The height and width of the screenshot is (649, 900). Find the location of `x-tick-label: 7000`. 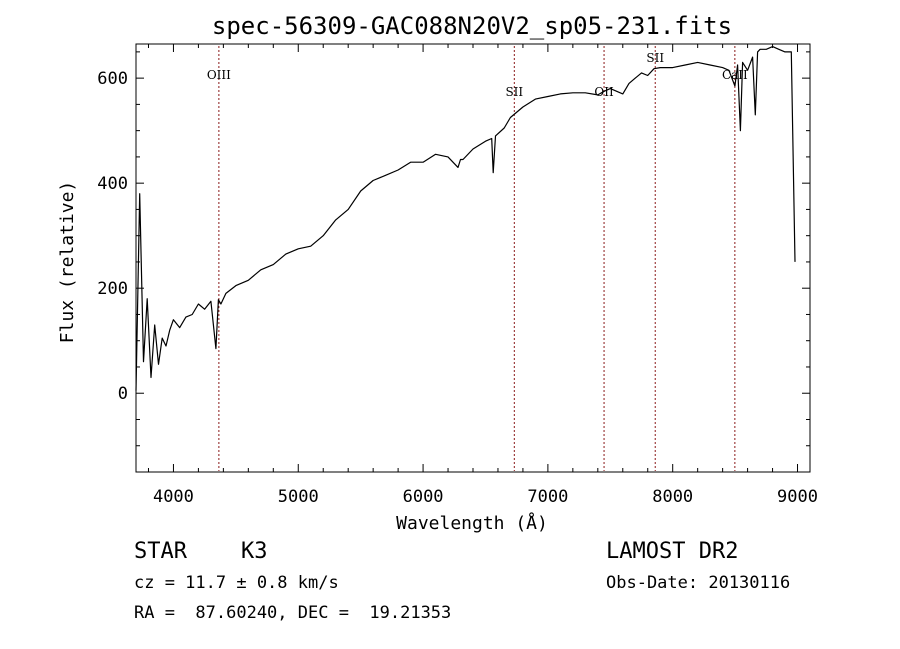

x-tick-label: 7000 is located at coordinates (547, 497).